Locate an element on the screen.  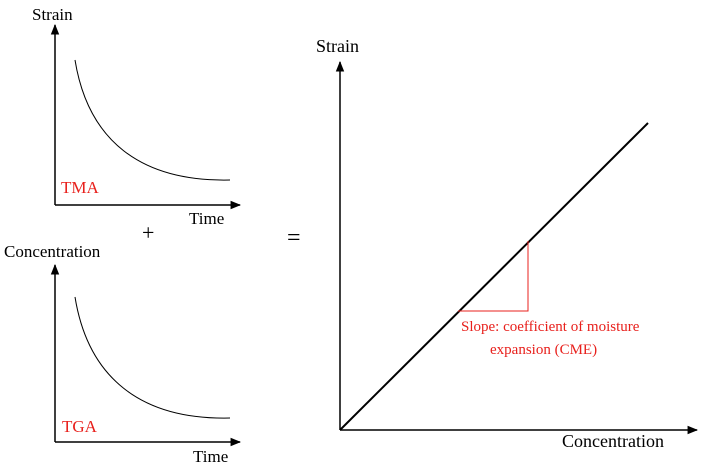
tma-tag: TMA is located at coordinates (80, 187).